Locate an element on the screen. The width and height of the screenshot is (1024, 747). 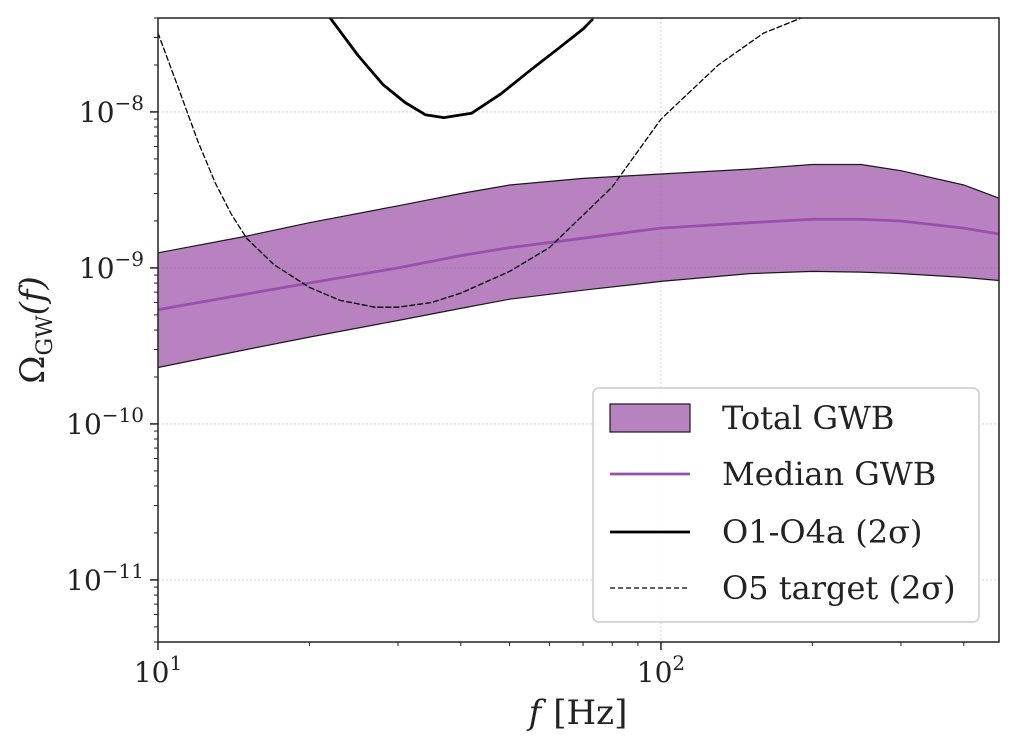
x-tick-label: 10¹ is located at coordinates (158, 670).